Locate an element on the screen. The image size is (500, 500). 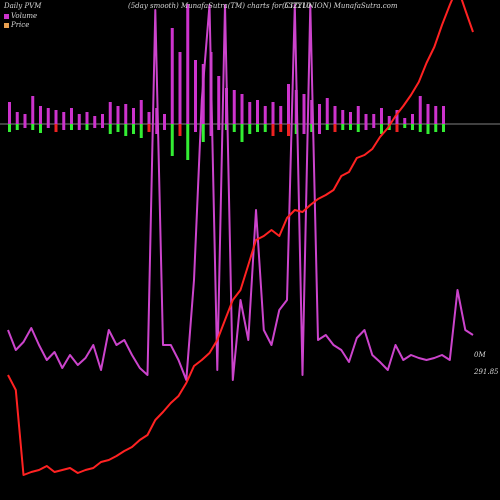
legend-volume-label: Volume is located at coordinates (24, 16).